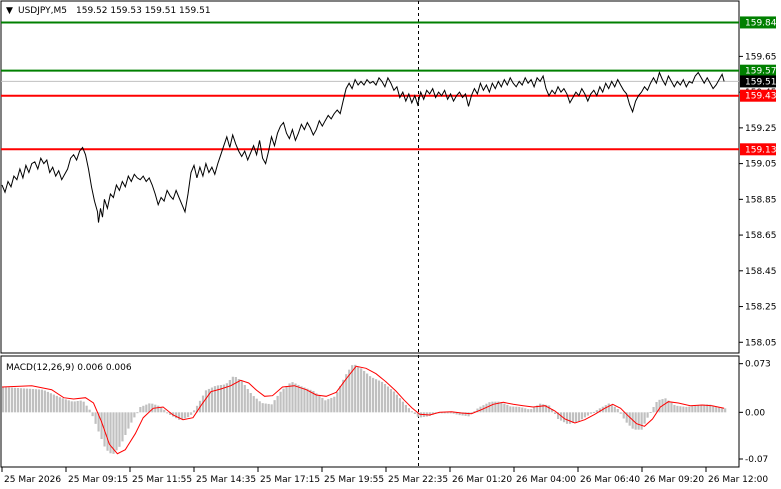 The width and height of the screenshot is (781, 489). Describe the element at coordinates (761, 343) in the screenshot. I see `price-tick-label: 158.05` at that location.